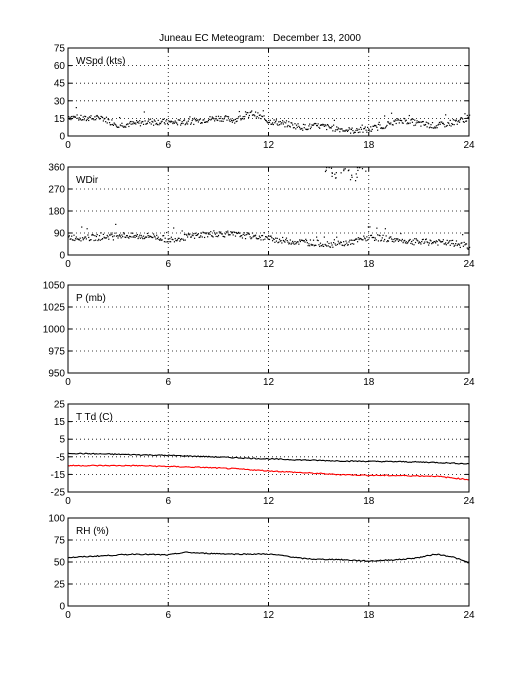 This screenshot has width=520, height=683. Describe the element at coordinates (369, 264) in the screenshot. I see `panel-2-x-tick-label: 18` at that location.